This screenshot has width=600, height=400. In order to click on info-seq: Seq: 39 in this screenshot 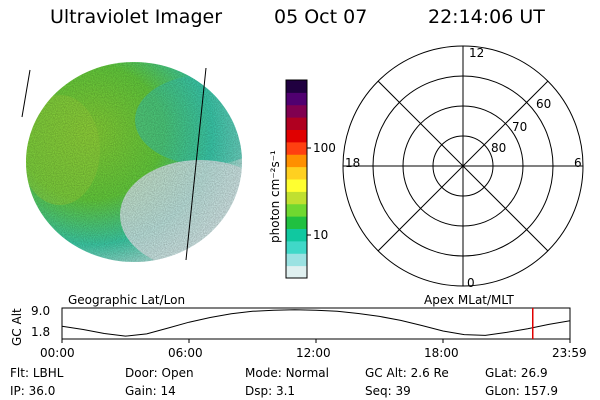, I will do `click(388, 391)`.